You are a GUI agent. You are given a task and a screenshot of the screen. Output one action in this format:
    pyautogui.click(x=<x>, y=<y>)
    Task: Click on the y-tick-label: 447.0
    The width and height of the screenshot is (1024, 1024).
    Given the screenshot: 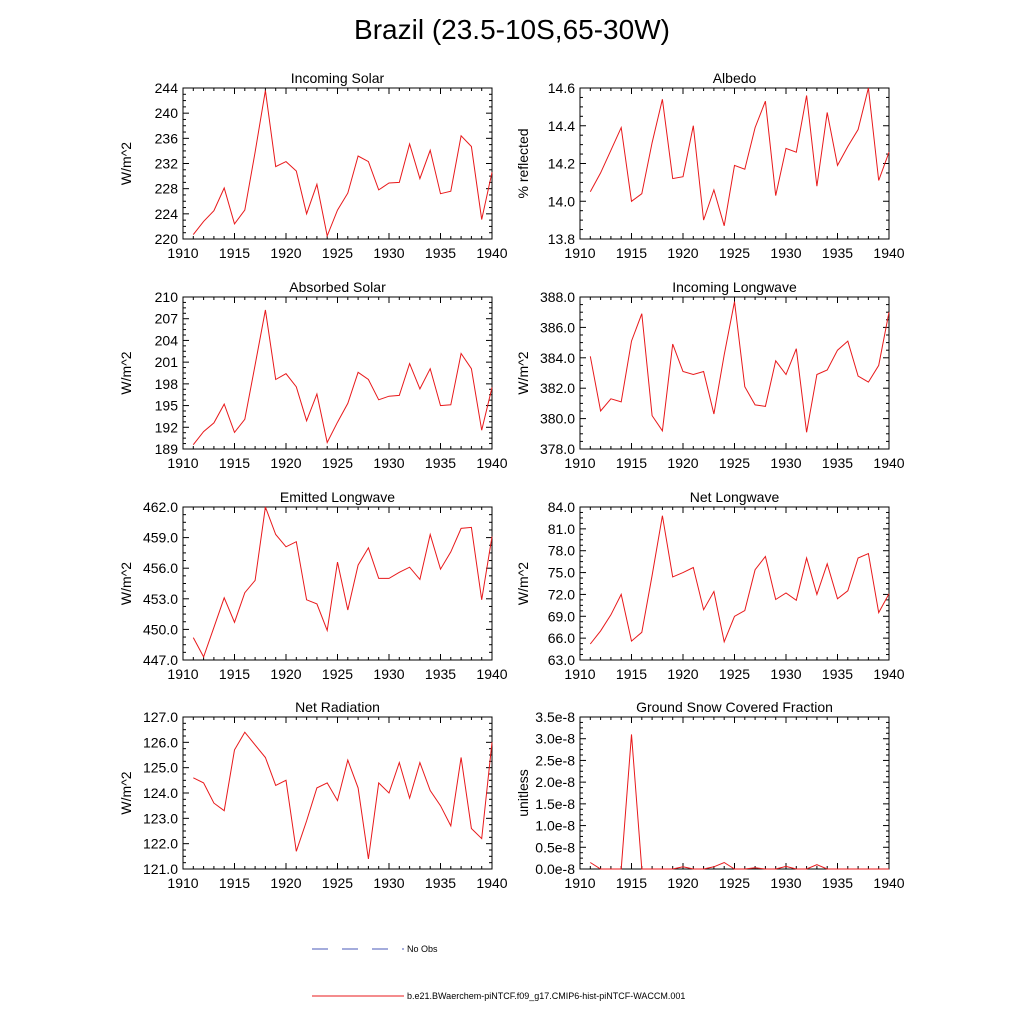 What is the action you would take?
    pyautogui.click(x=160, y=660)
    